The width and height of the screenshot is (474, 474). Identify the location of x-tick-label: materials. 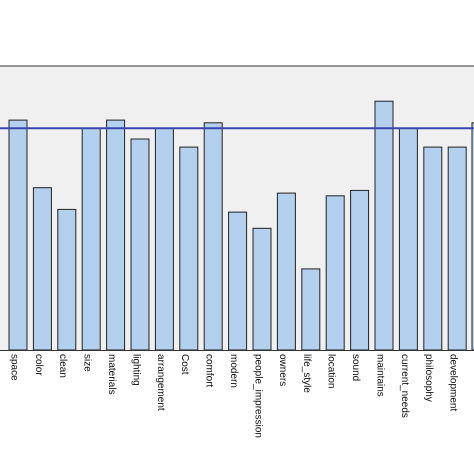
(111, 374).